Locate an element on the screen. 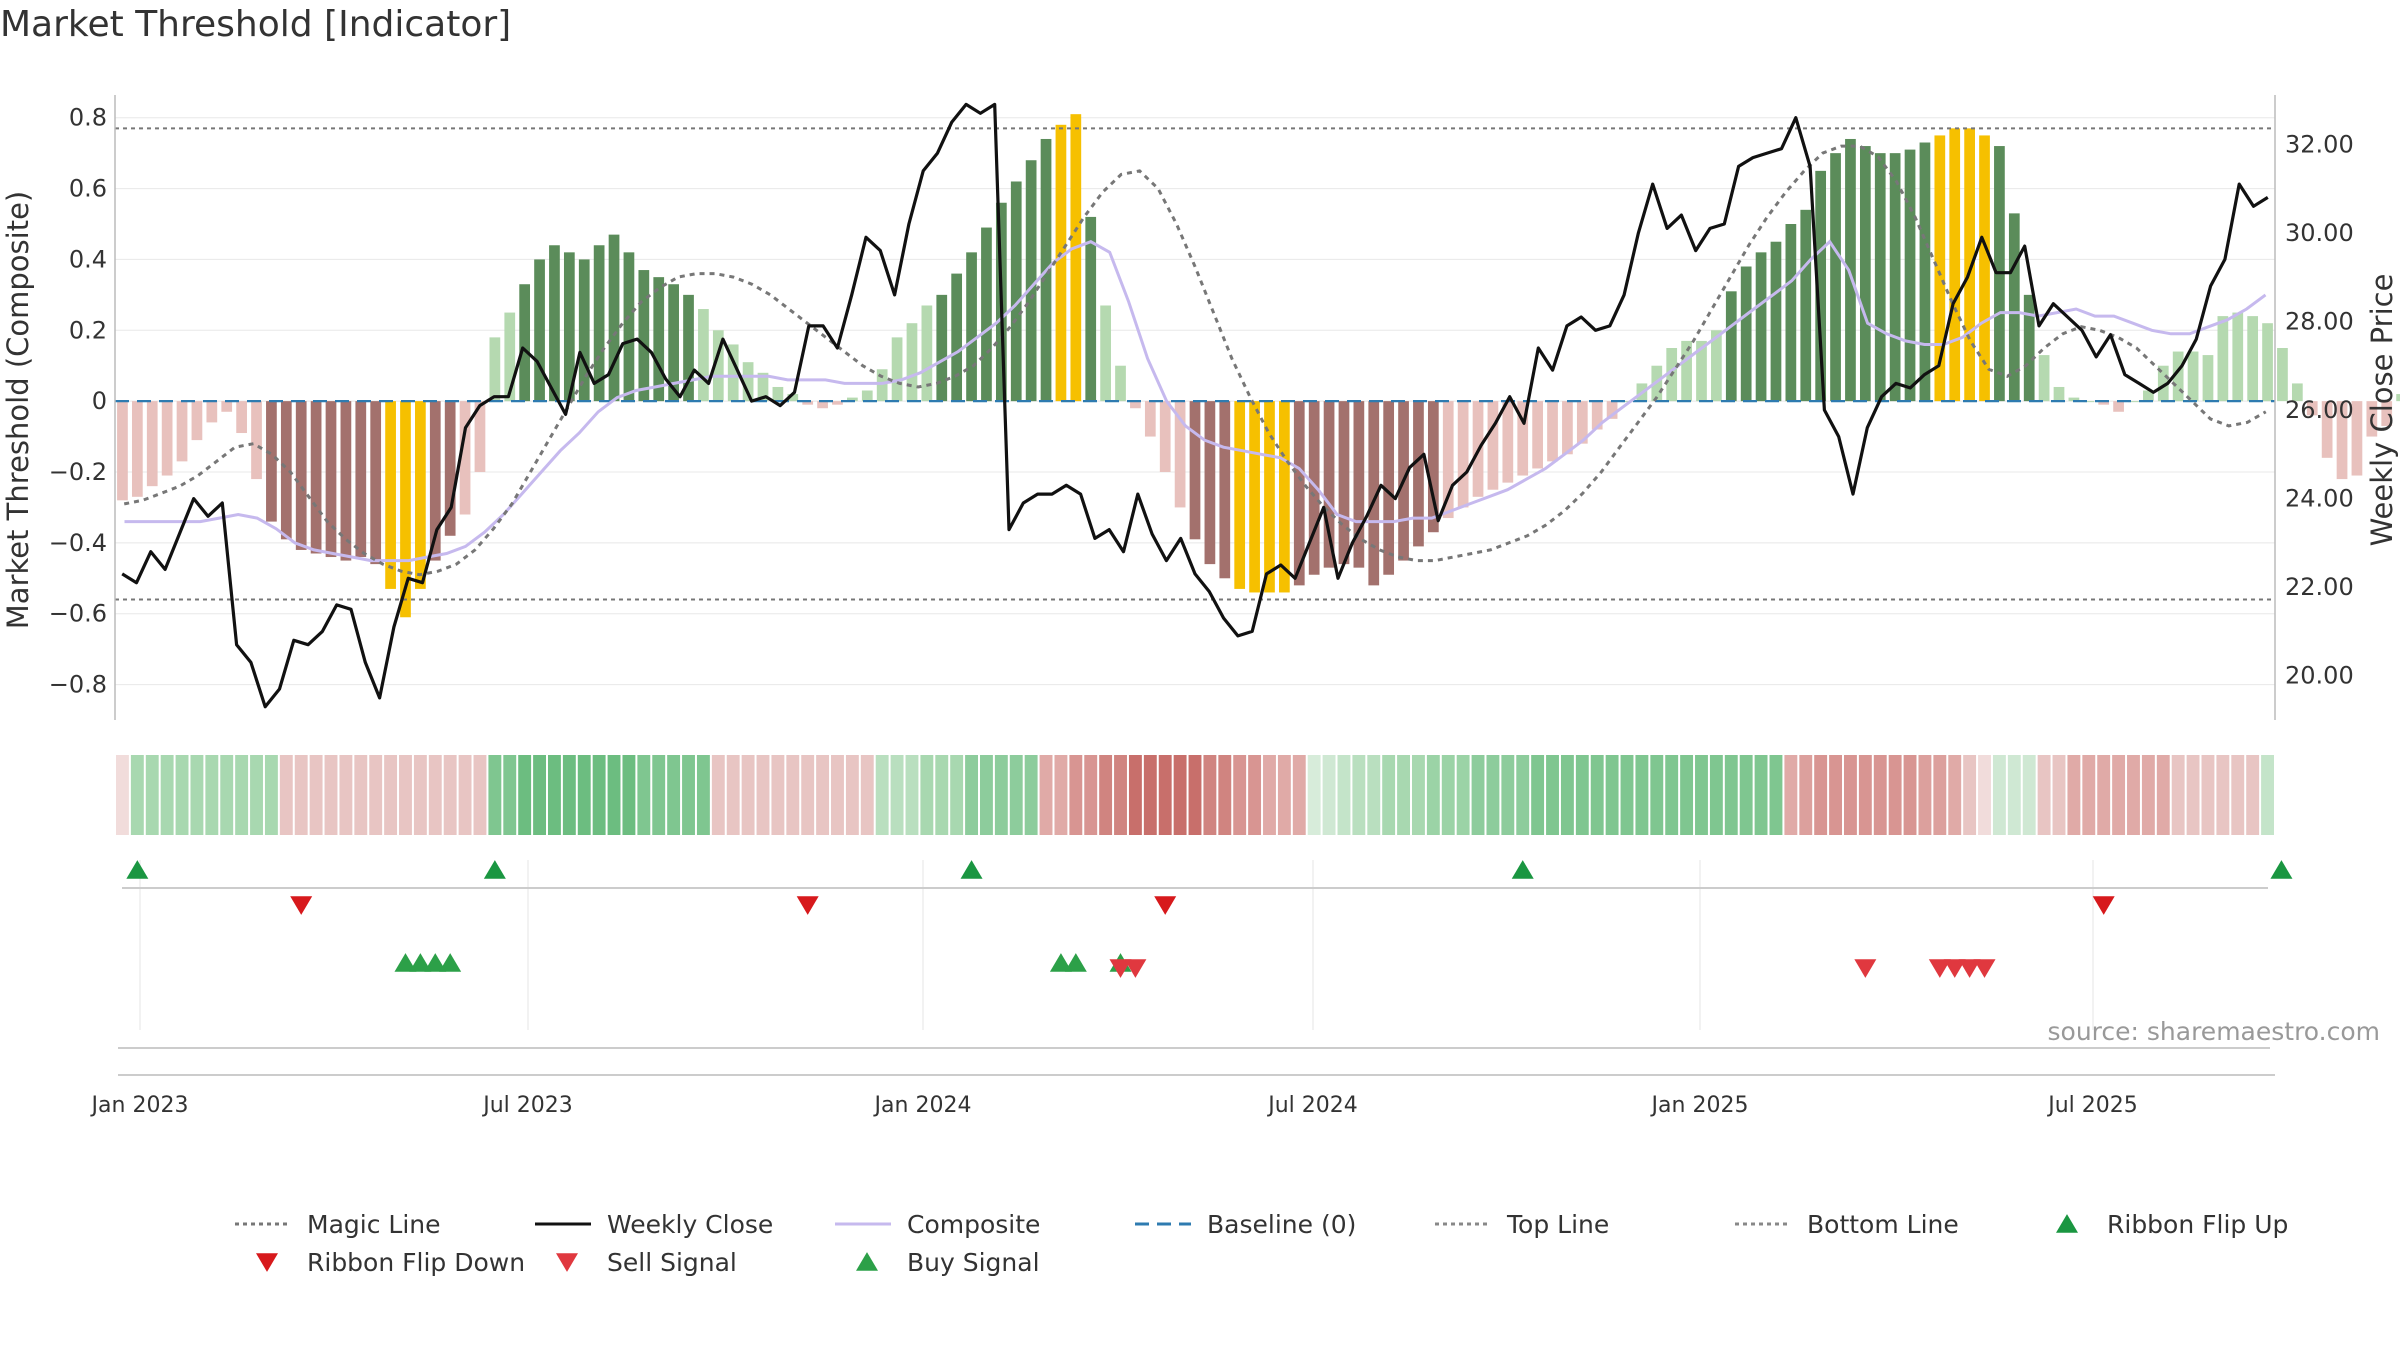 Image resolution: width=2400 pixels, height=1350 pixels. x-tick-label: Jan 2025 is located at coordinates (1699, 1105).